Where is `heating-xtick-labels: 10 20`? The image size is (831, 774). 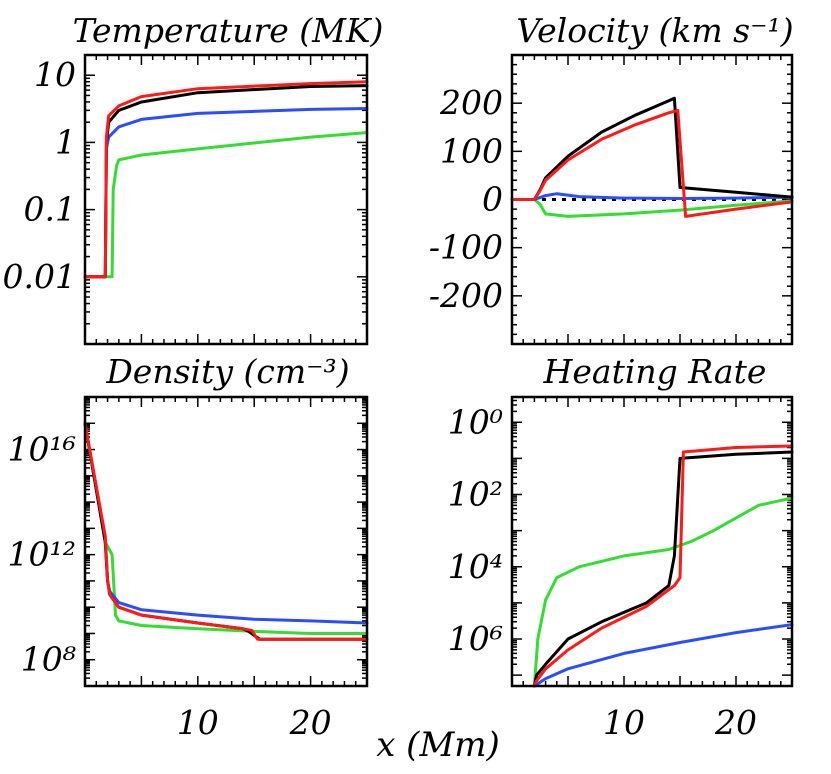
heating-xtick-labels: 10 20 is located at coordinates (680, 722).